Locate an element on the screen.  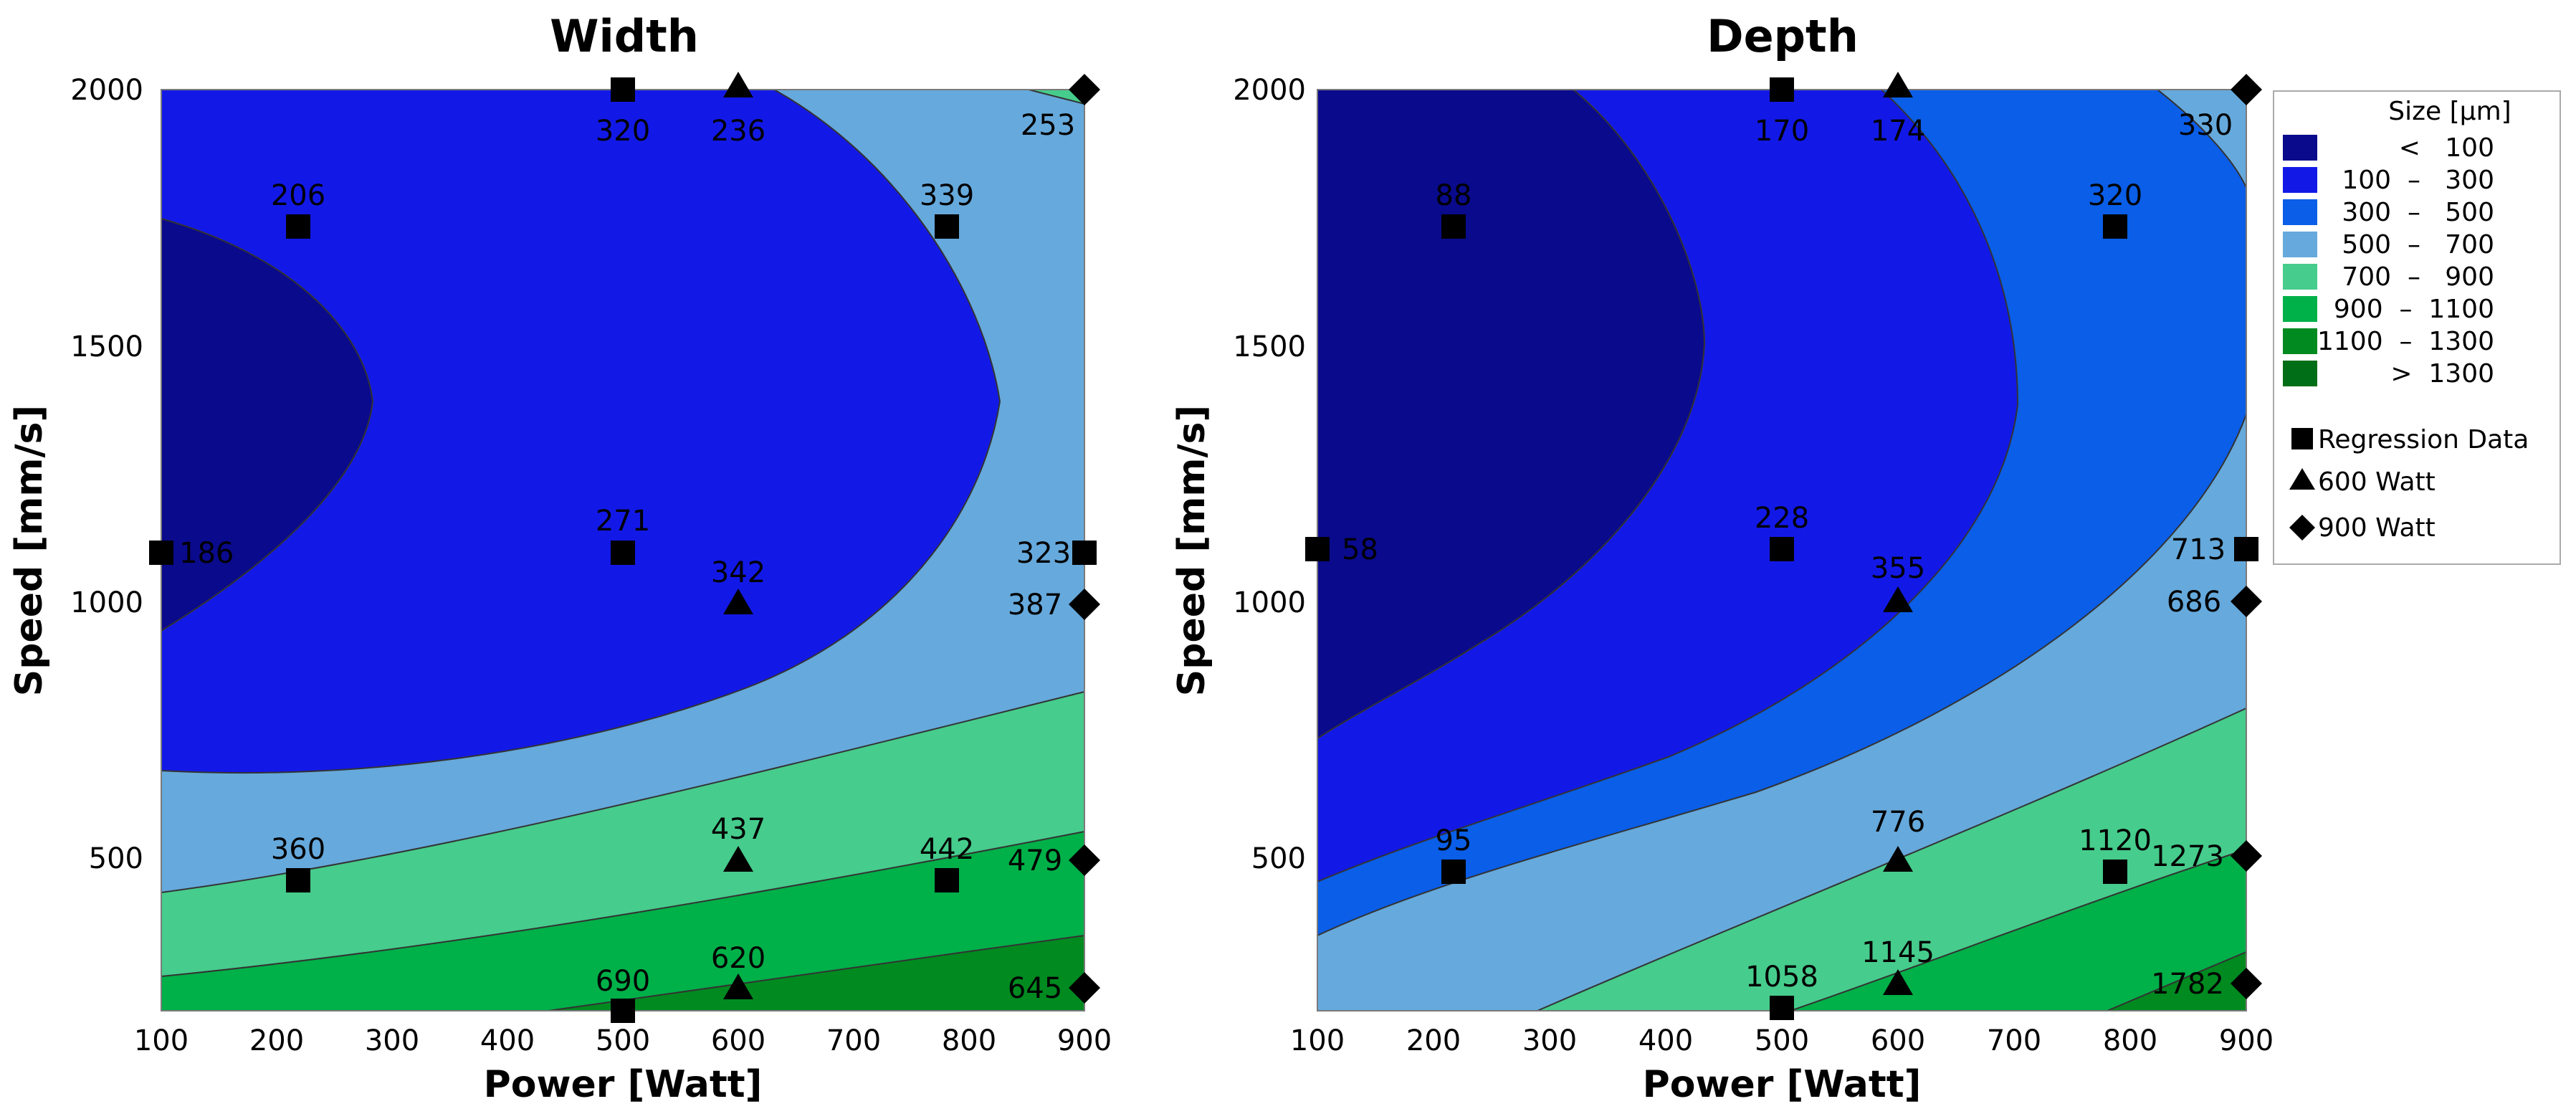
width-x-tick-500: 500 is located at coordinates (623, 1040).